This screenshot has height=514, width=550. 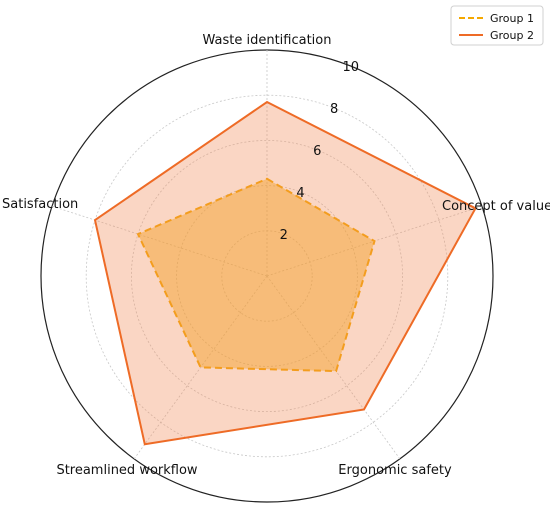 I want to click on radial-ticks: 2 4 6 8 10, so click(x=319, y=151).